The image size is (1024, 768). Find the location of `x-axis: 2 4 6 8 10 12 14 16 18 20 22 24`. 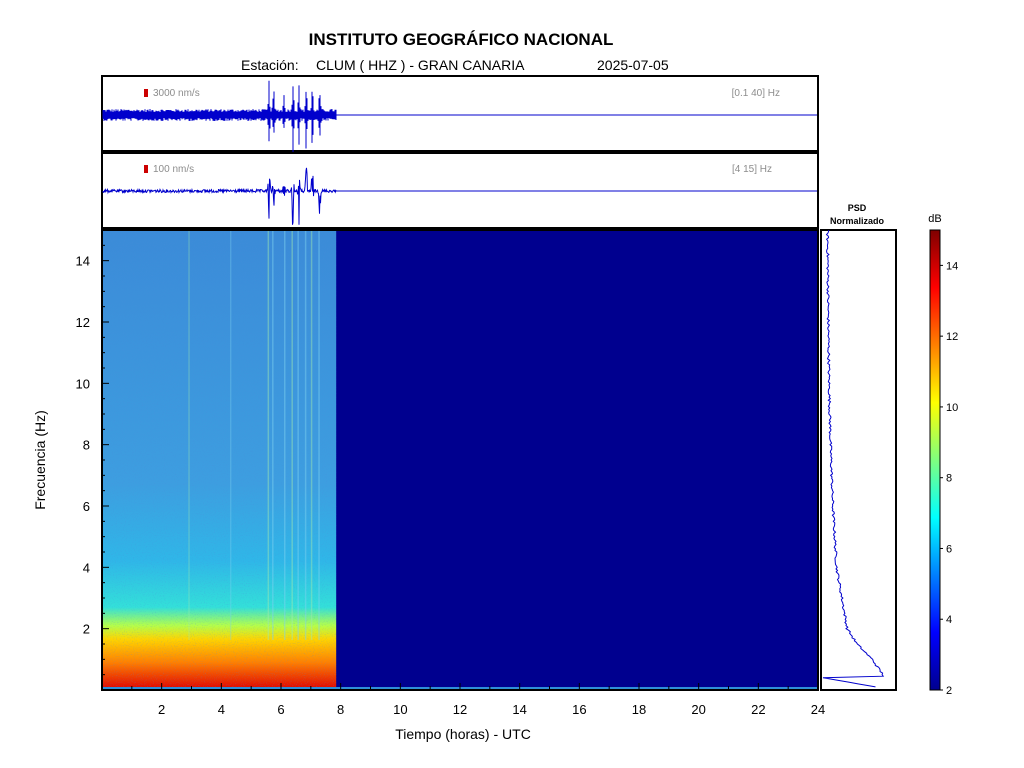

x-axis: 2 4 6 8 10 12 14 16 18 20 22 24 is located at coordinates (478, 700).